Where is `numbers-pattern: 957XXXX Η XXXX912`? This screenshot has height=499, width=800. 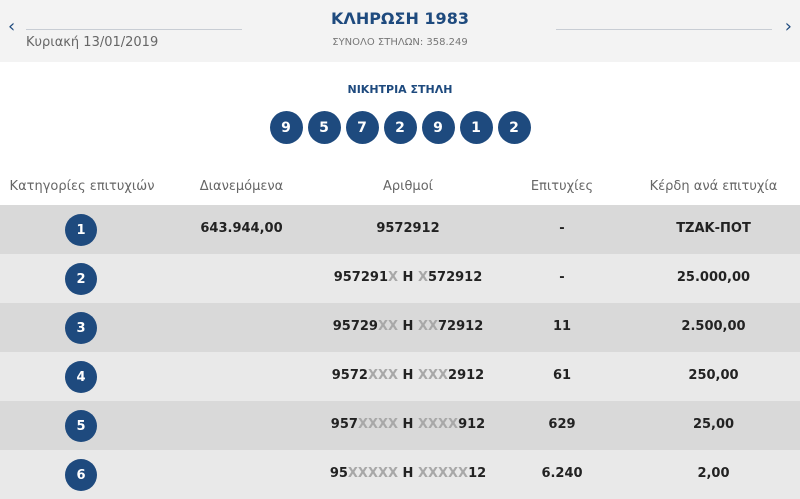 numbers-pattern: 957XXXX Η XXXX912 is located at coordinates (408, 424).